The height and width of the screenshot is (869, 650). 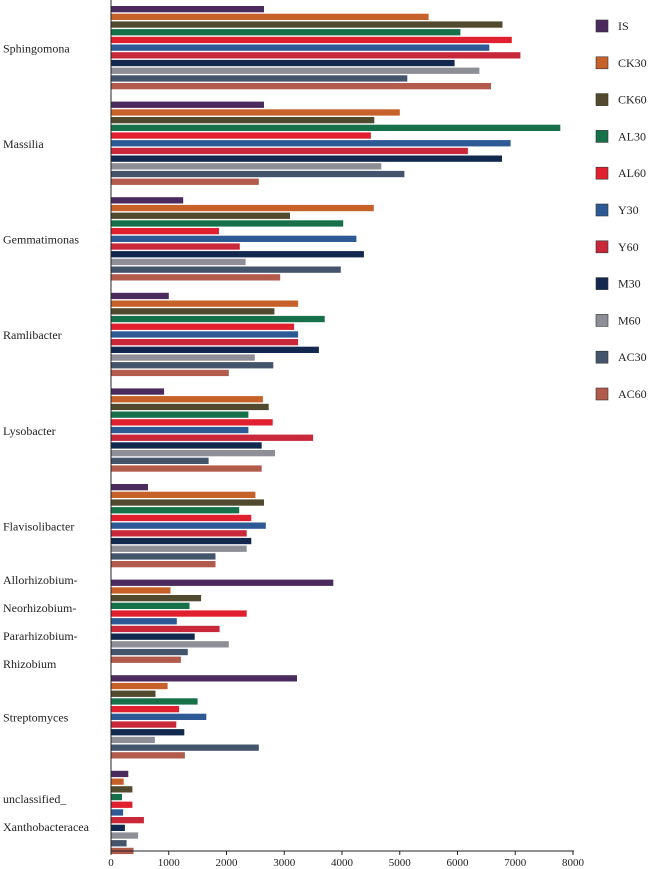 What do you see at coordinates (119, 843) in the screenshot?
I see `bar-unclassified-xanthobacteracea-ac30` at bounding box center [119, 843].